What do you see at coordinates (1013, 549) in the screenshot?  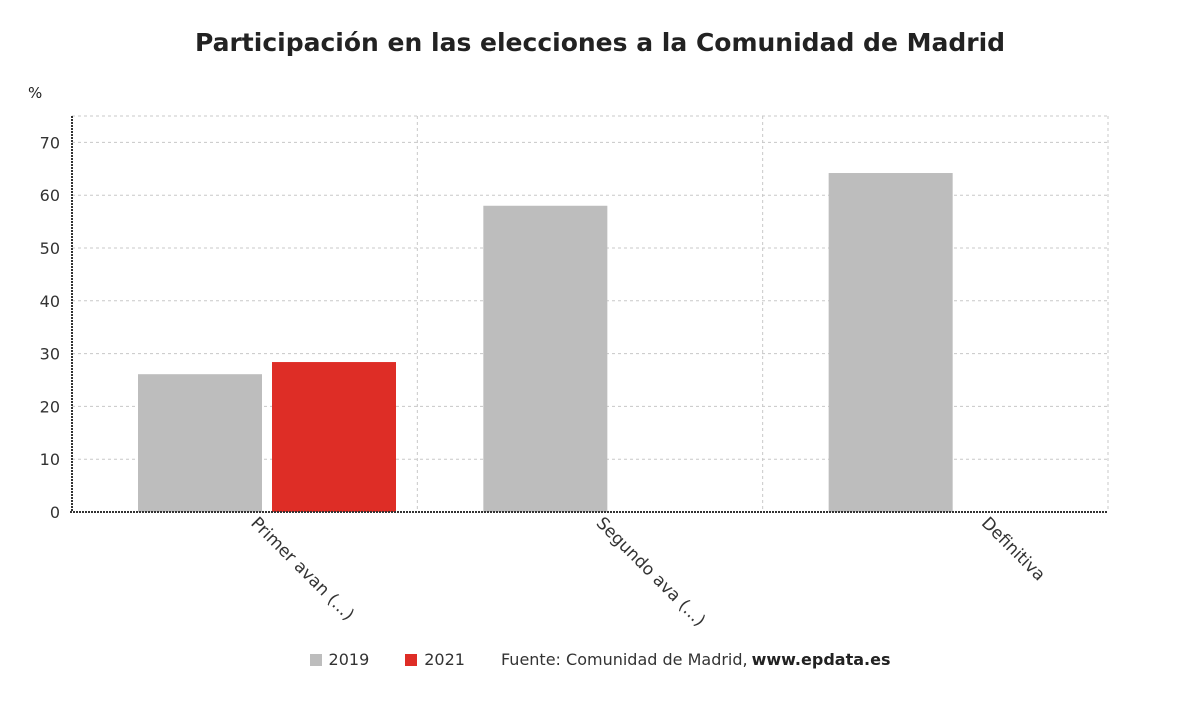 I see `x-tick-label: Definitiva` at bounding box center [1013, 549].